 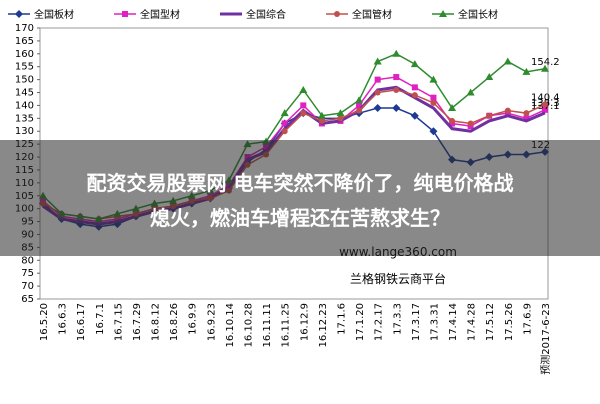 I want to click on y-tick-label: 140, so click(x=24, y=105).